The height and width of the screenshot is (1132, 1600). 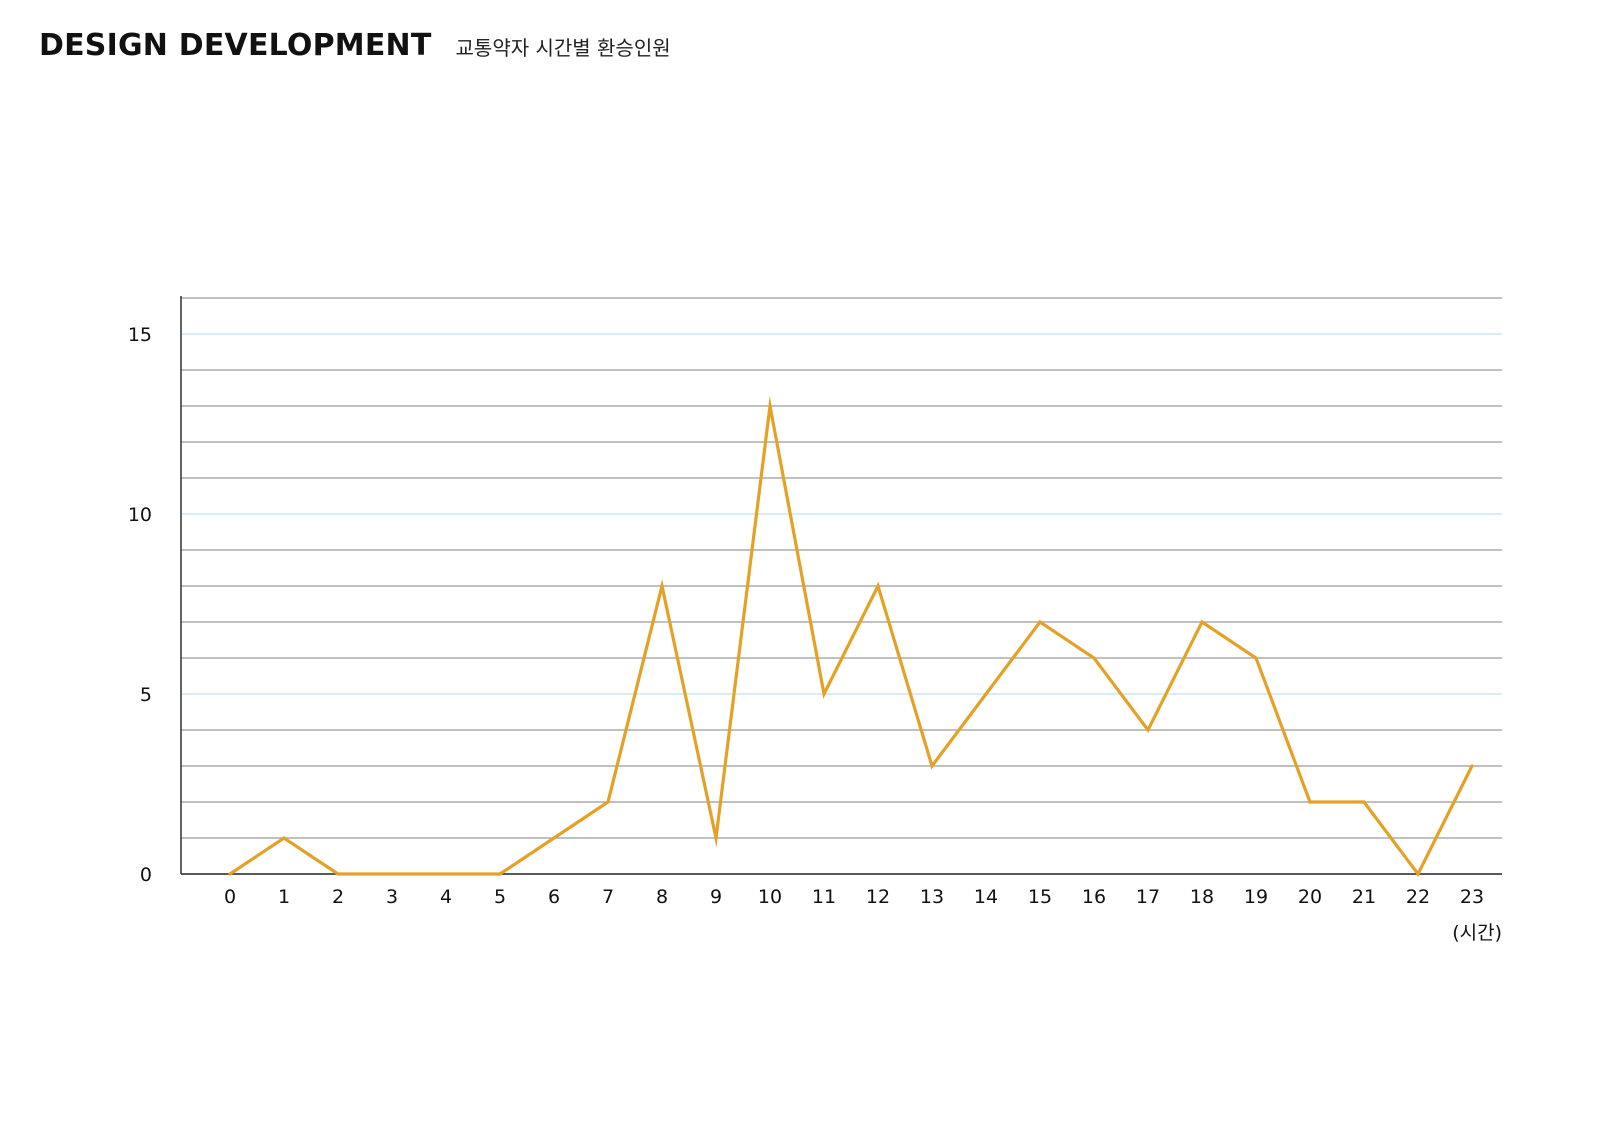 I want to click on x-tick-labels: 0 1 2 3 4 5 6 7 8 9 10 11 12 13 14 15 16 17 18 19 20 21 22 23, so click(x=854, y=897).